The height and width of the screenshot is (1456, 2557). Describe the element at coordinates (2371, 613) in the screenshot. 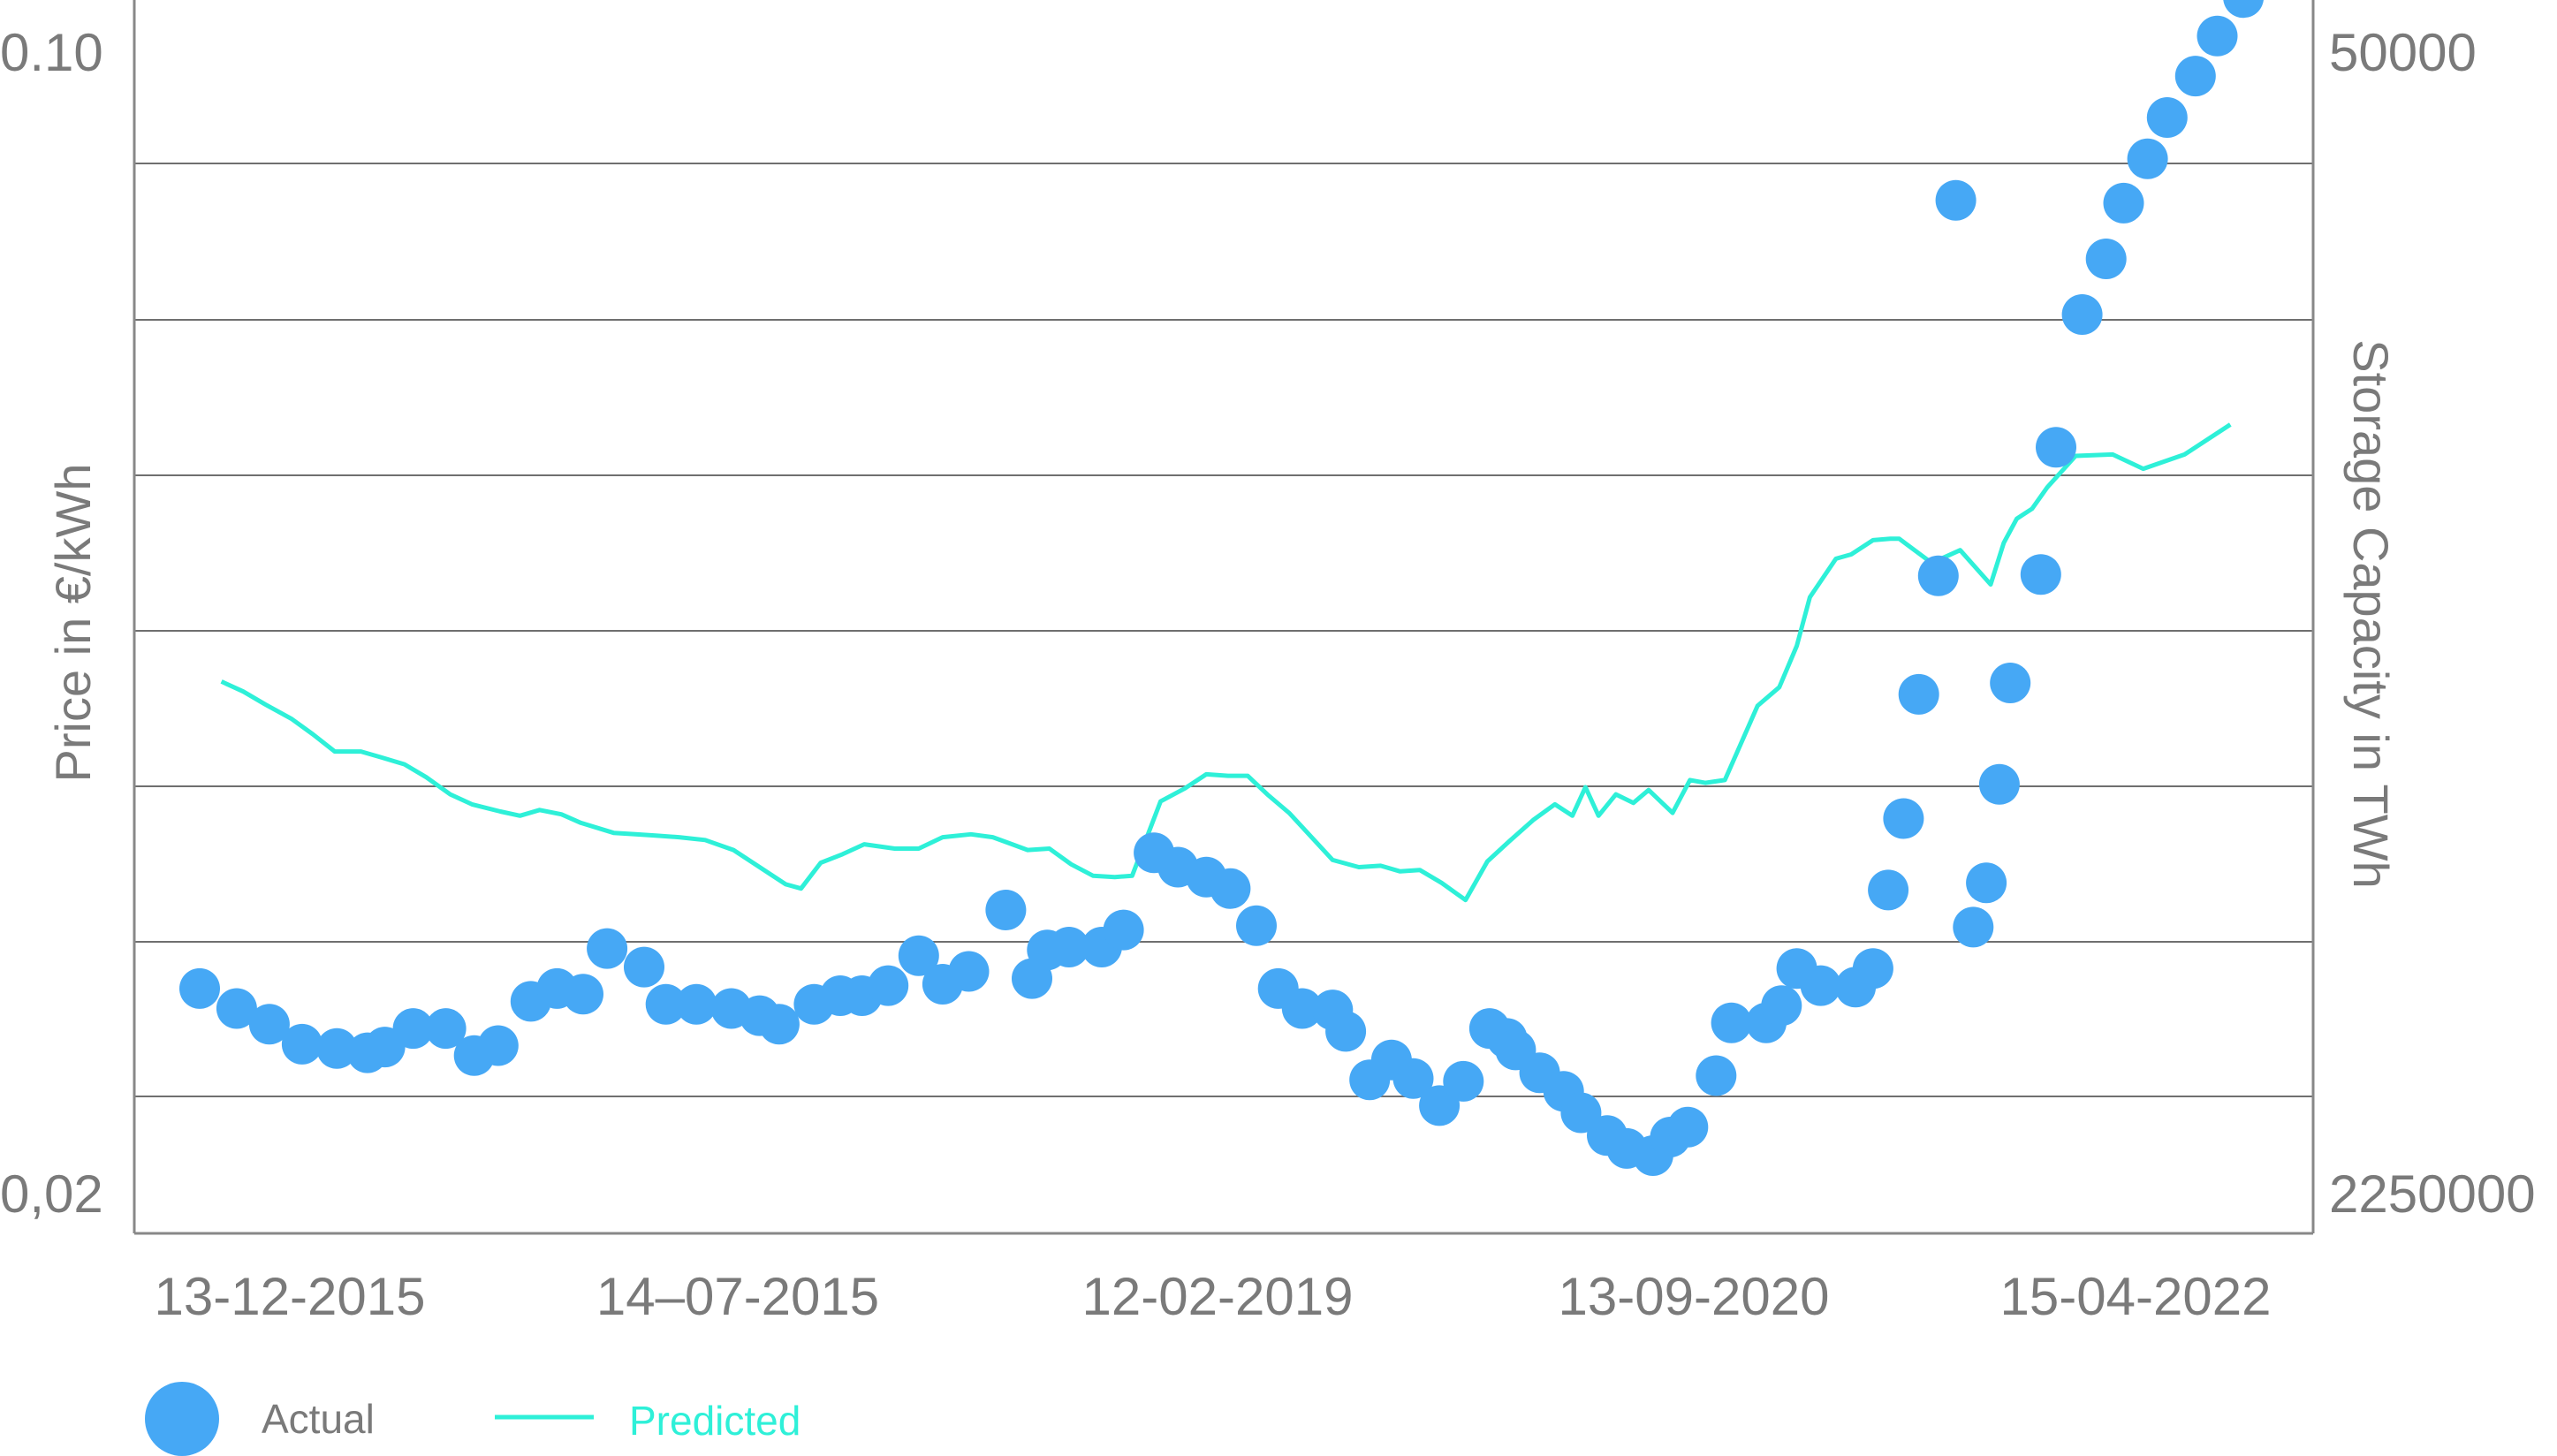

I see `right-axis-title: Storage Capacity in TWh` at that location.